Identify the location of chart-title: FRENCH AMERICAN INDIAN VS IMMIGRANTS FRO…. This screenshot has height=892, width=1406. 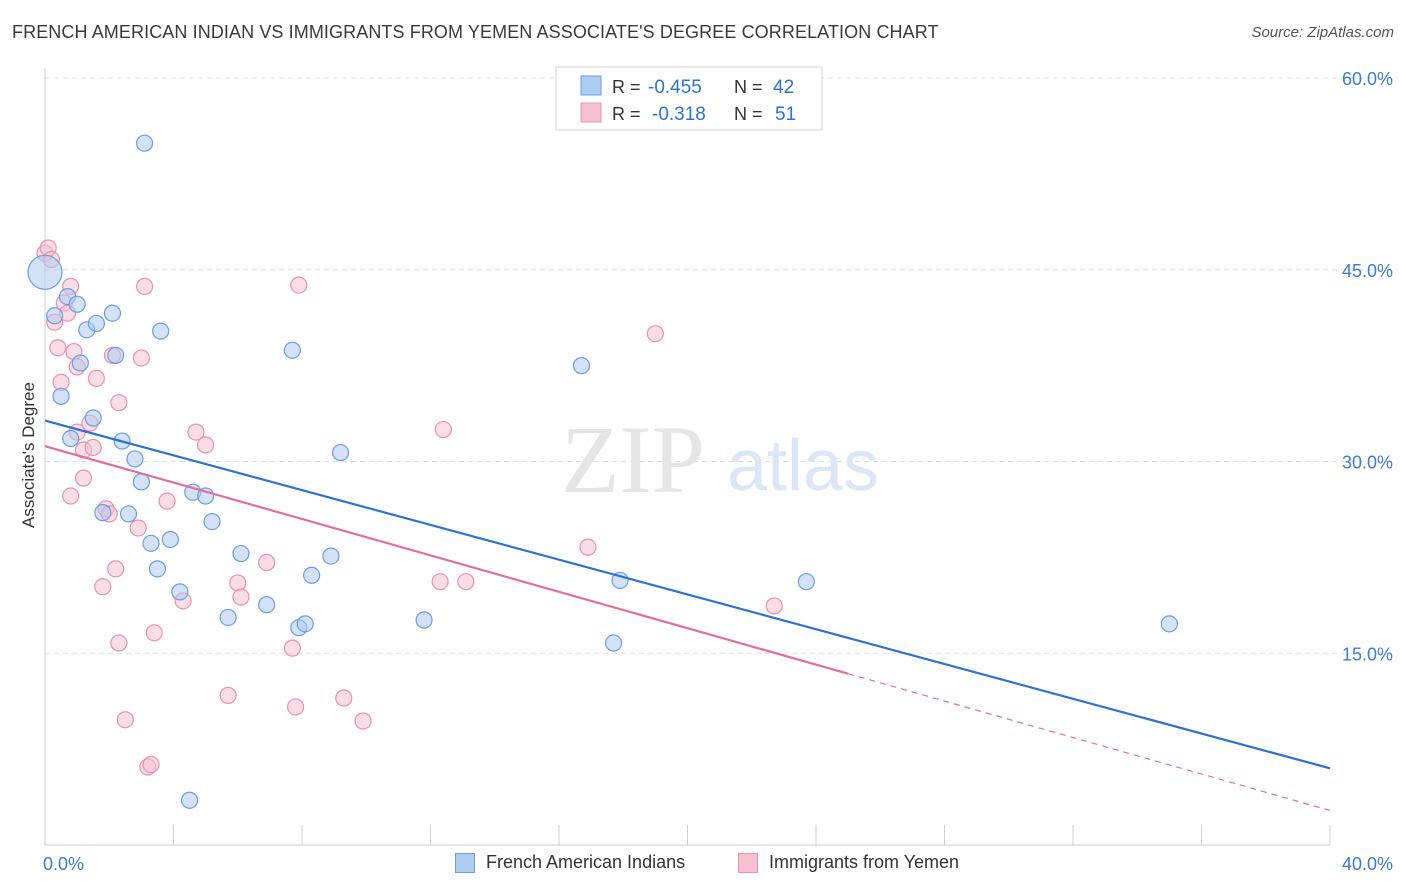
(475, 32).